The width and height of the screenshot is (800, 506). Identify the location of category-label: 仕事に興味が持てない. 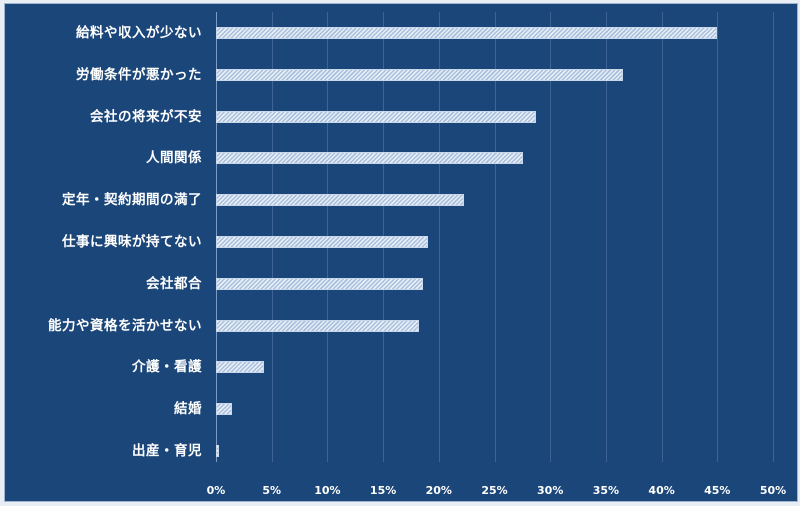
(132, 242).